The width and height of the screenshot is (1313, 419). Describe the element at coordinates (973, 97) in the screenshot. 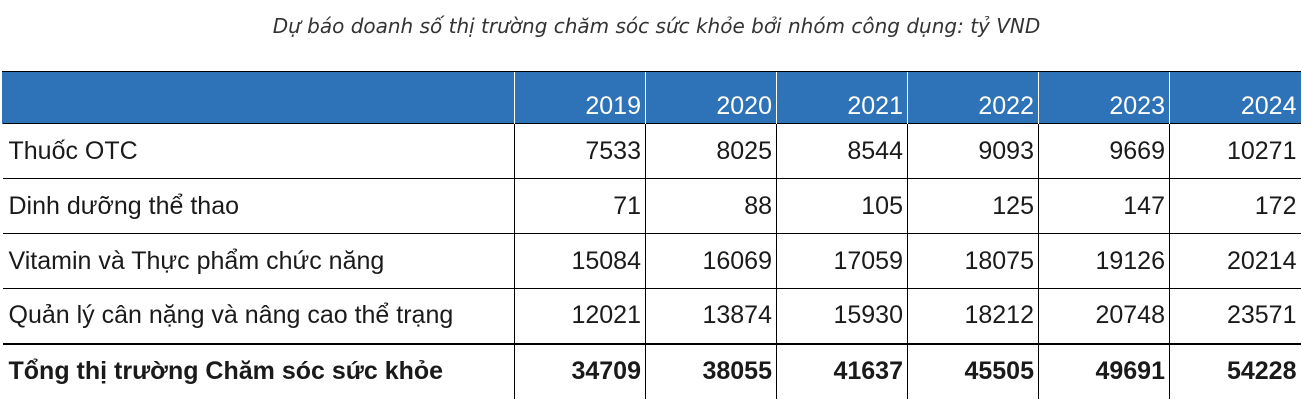

I see `header-cell-2022: 2022` at that location.